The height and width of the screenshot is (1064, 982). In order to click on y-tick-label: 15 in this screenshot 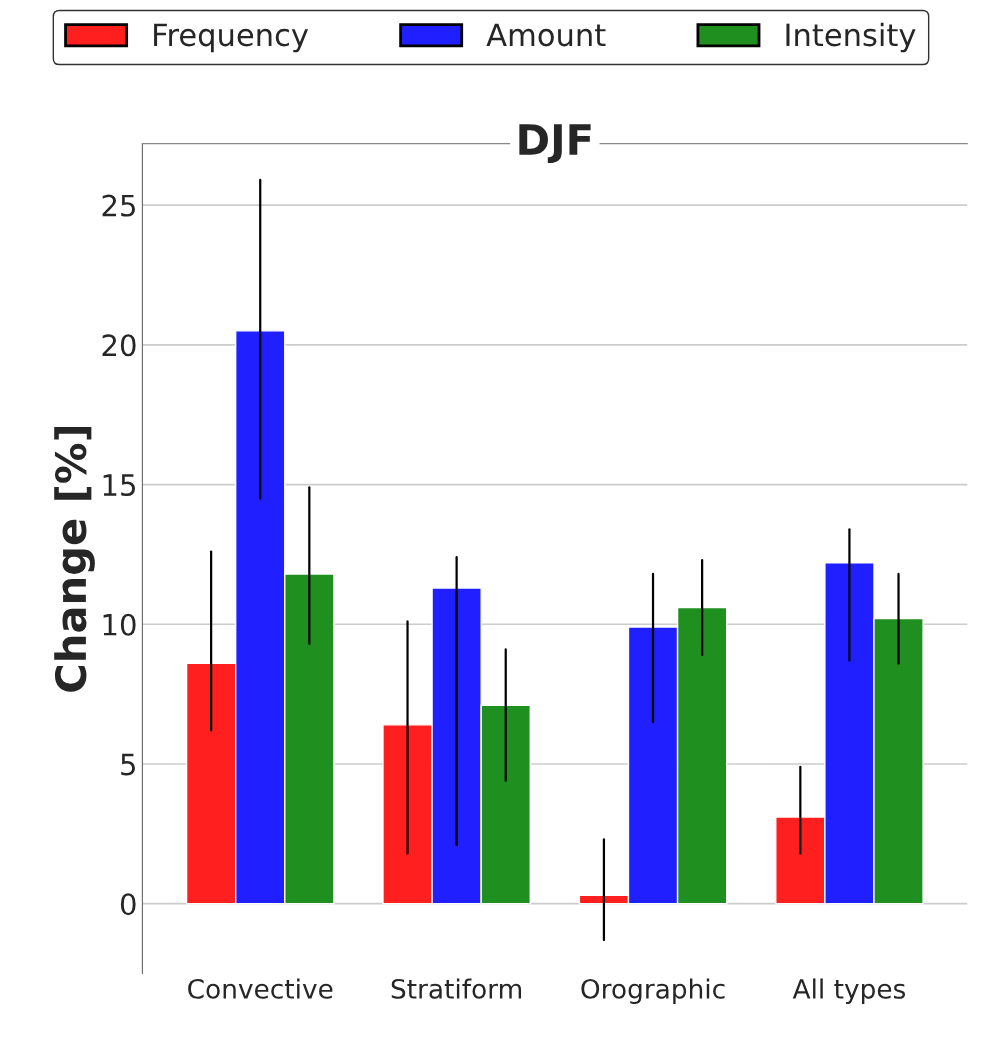, I will do `click(119, 485)`.